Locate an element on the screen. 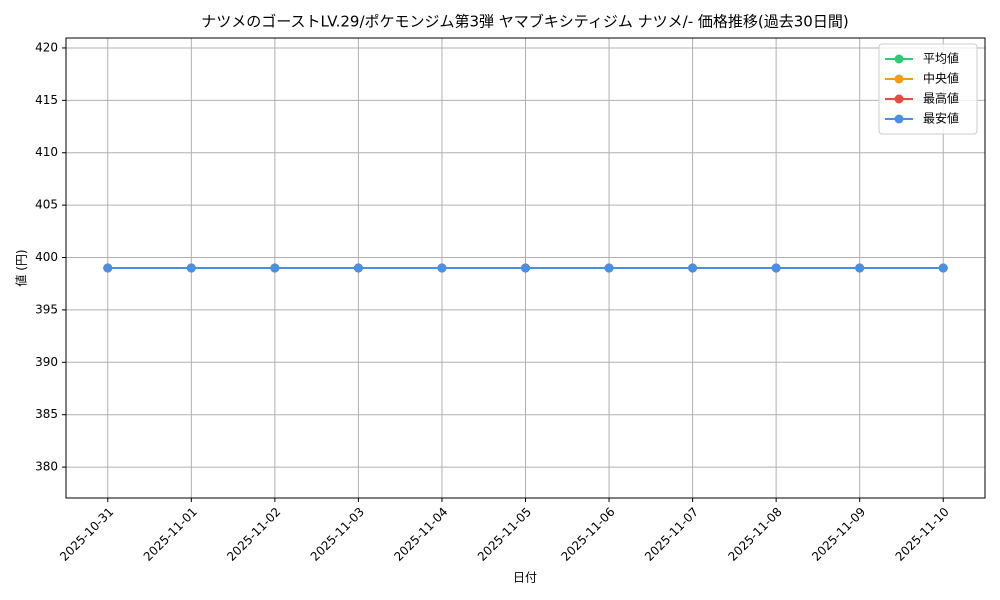  y-tick-label: 405 is located at coordinates (46, 205).